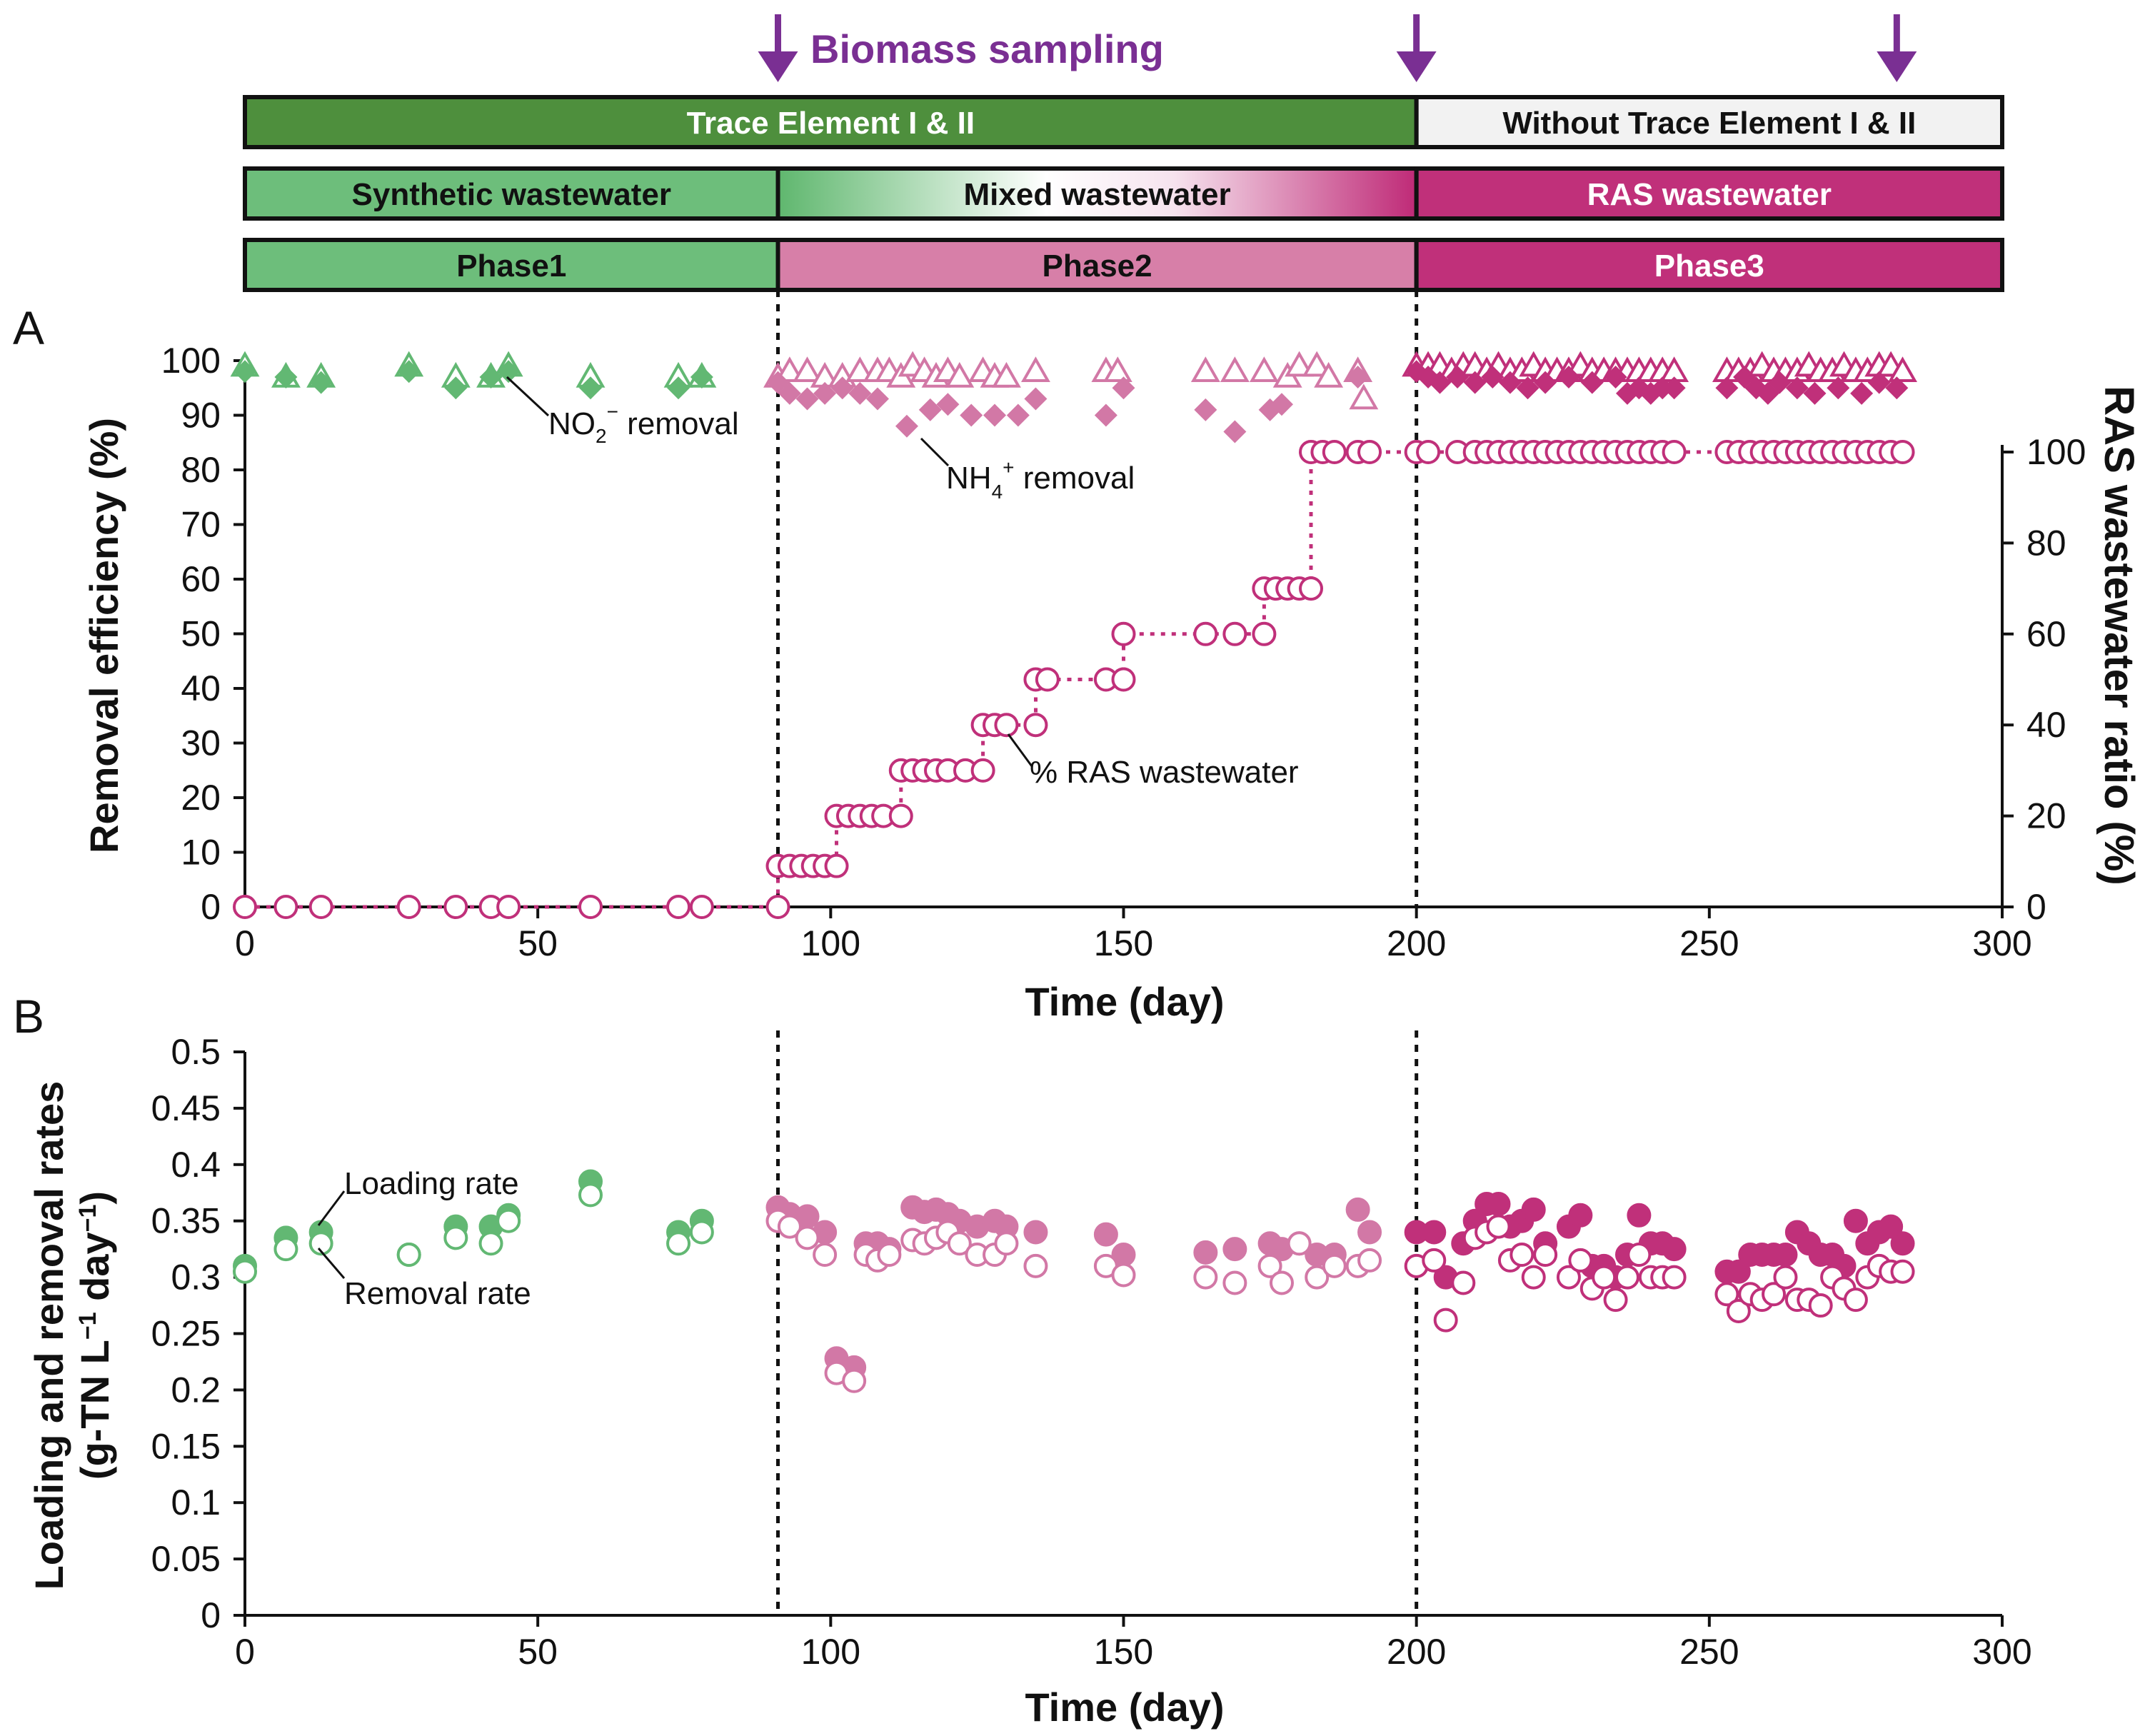 The image size is (2150, 1736). I want to click on leader-no2, so click(528, 396).